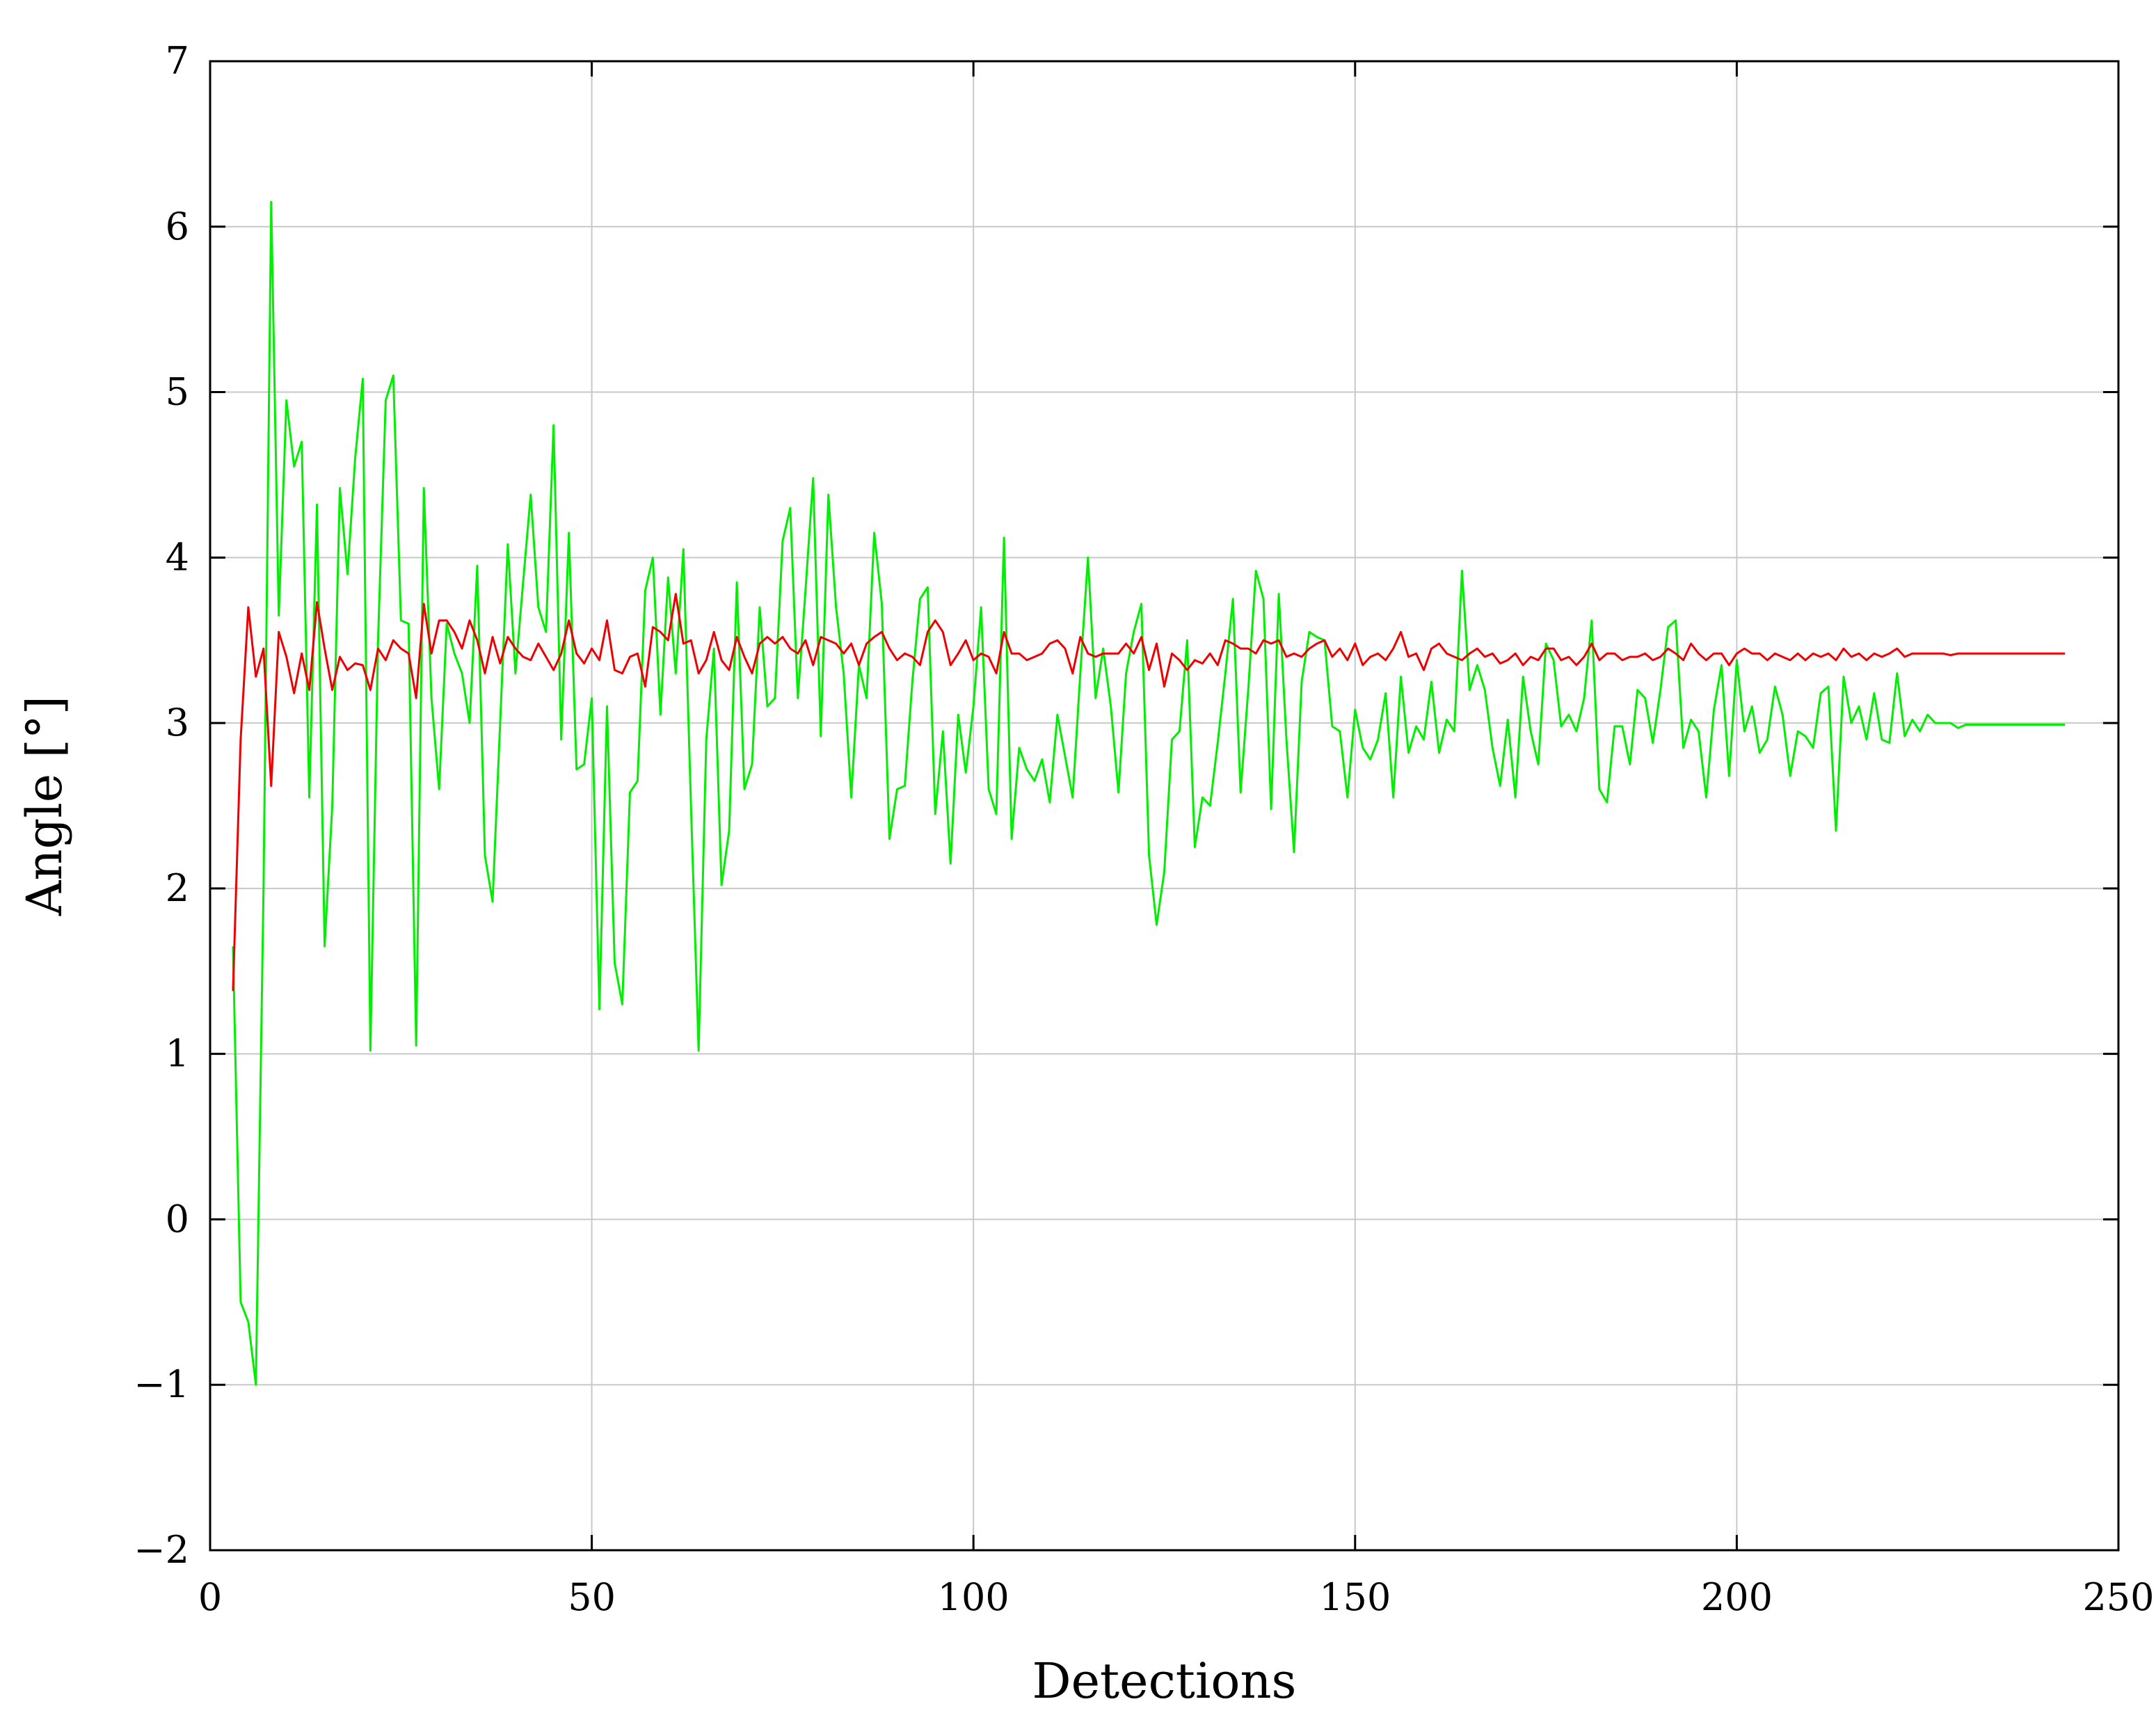  I want to click on x-tick-labels: 0 50 100 150 200 250, so click(1176, 1597).